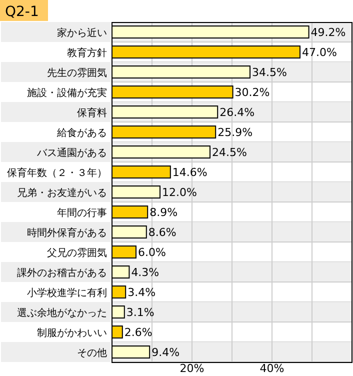 The height and width of the screenshot is (376, 353). I want to click on y-tick-label: 給食がある, so click(81, 133).